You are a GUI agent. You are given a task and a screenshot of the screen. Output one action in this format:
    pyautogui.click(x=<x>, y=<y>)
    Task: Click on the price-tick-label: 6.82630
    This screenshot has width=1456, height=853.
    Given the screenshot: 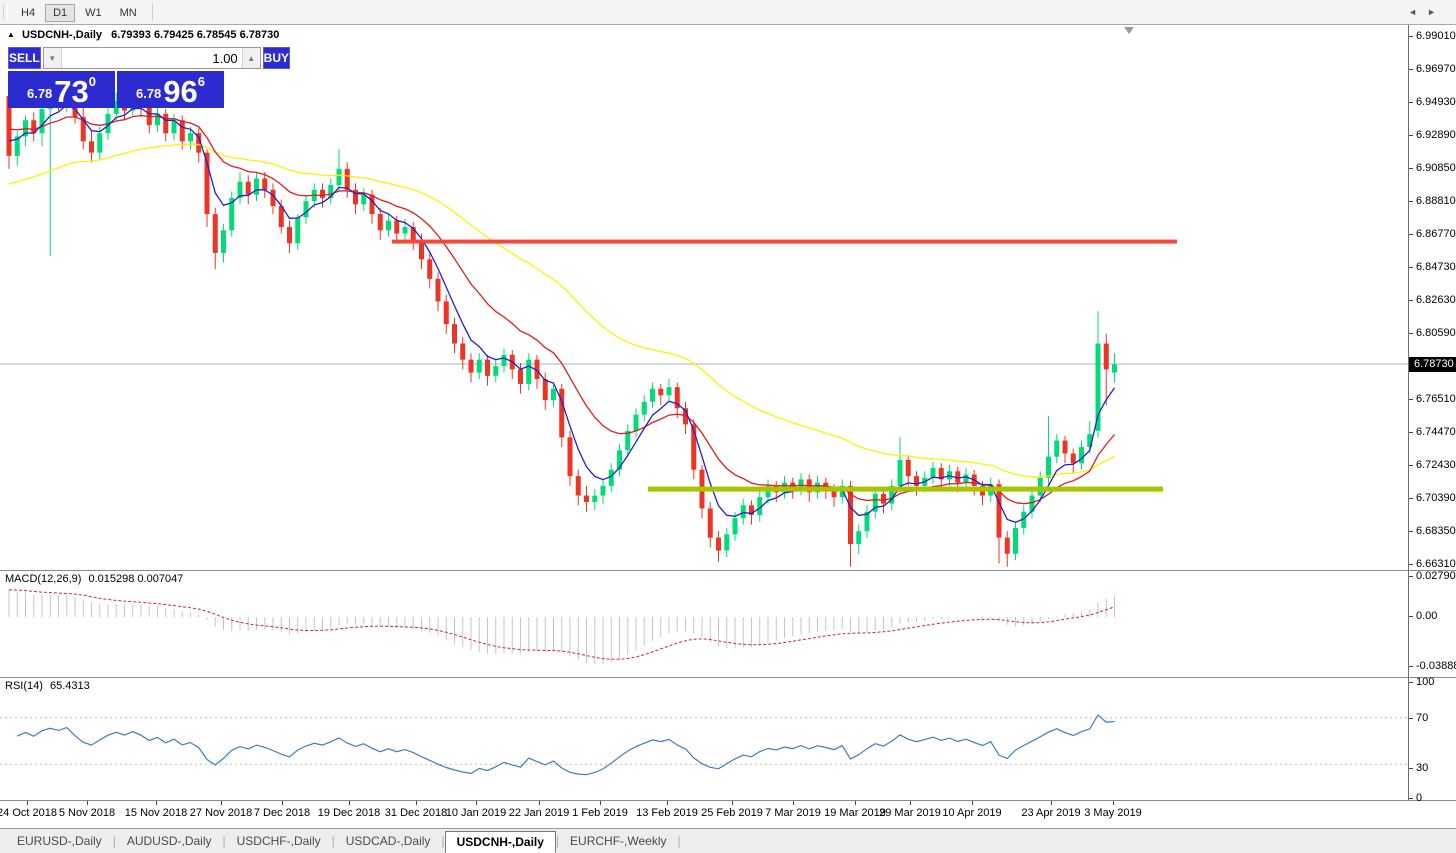 What is the action you would take?
    pyautogui.click(x=1436, y=300)
    